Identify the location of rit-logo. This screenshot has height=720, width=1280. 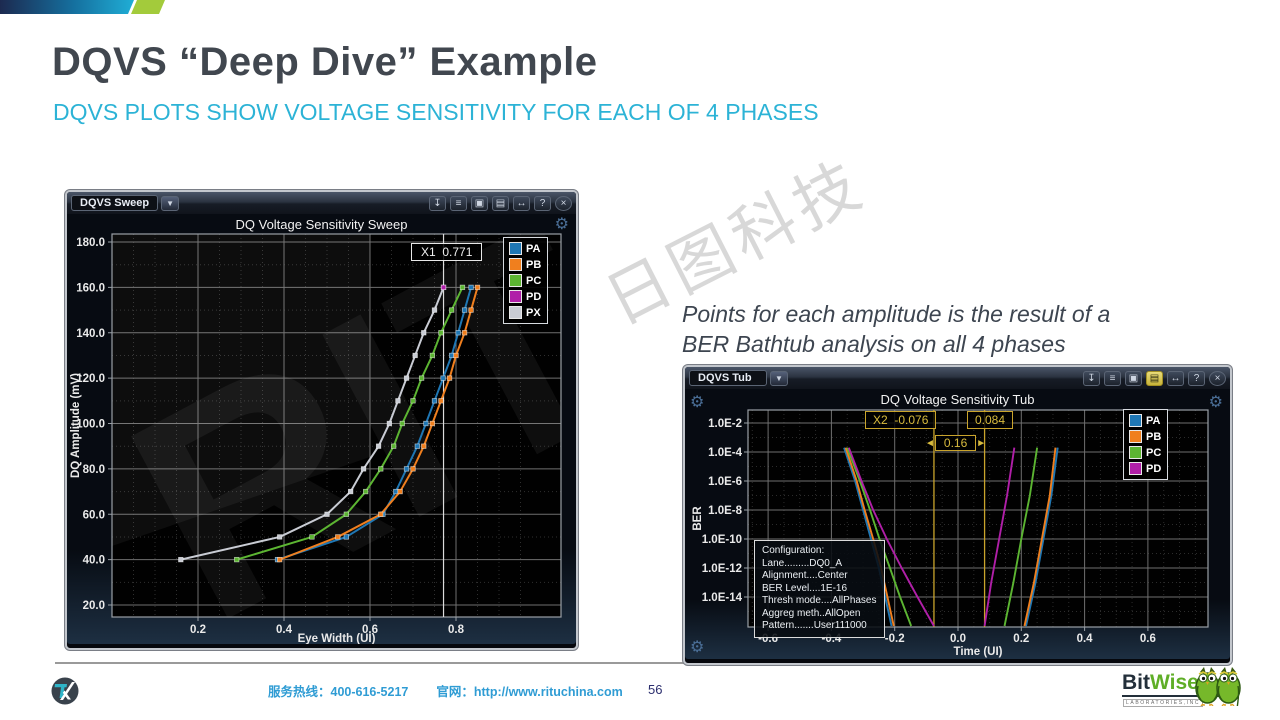
(65, 691).